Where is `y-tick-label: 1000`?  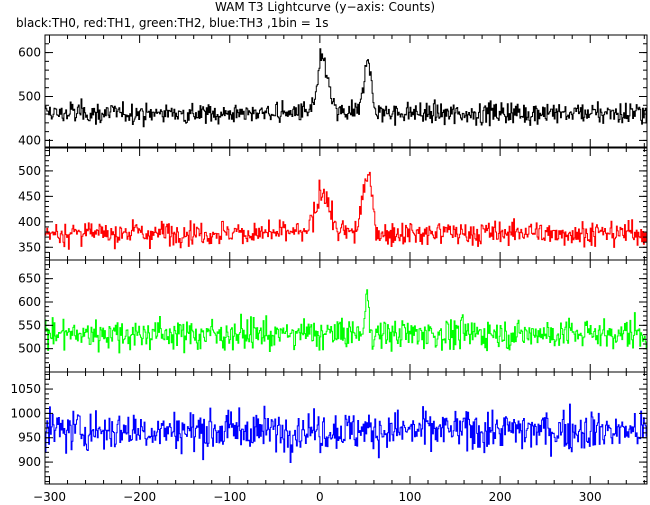
y-tick-label: 1000 is located at coordinates (25, 413).